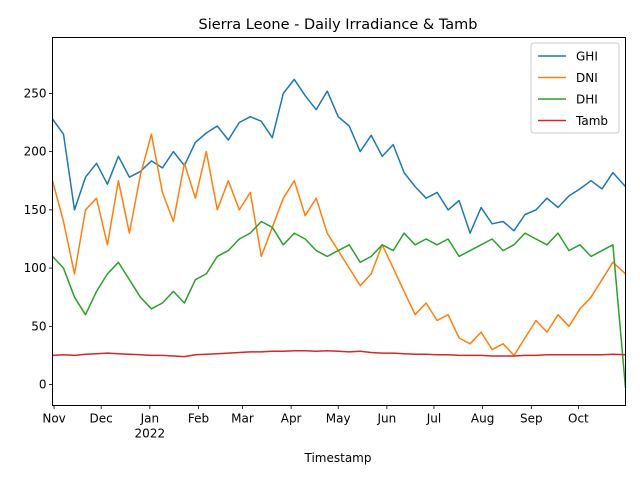 The width and height of the screenshot is (640, 480). Describe the element at coordinates (531, 419) in the screenshot. I see `x-tick-label: Sep` at that location.